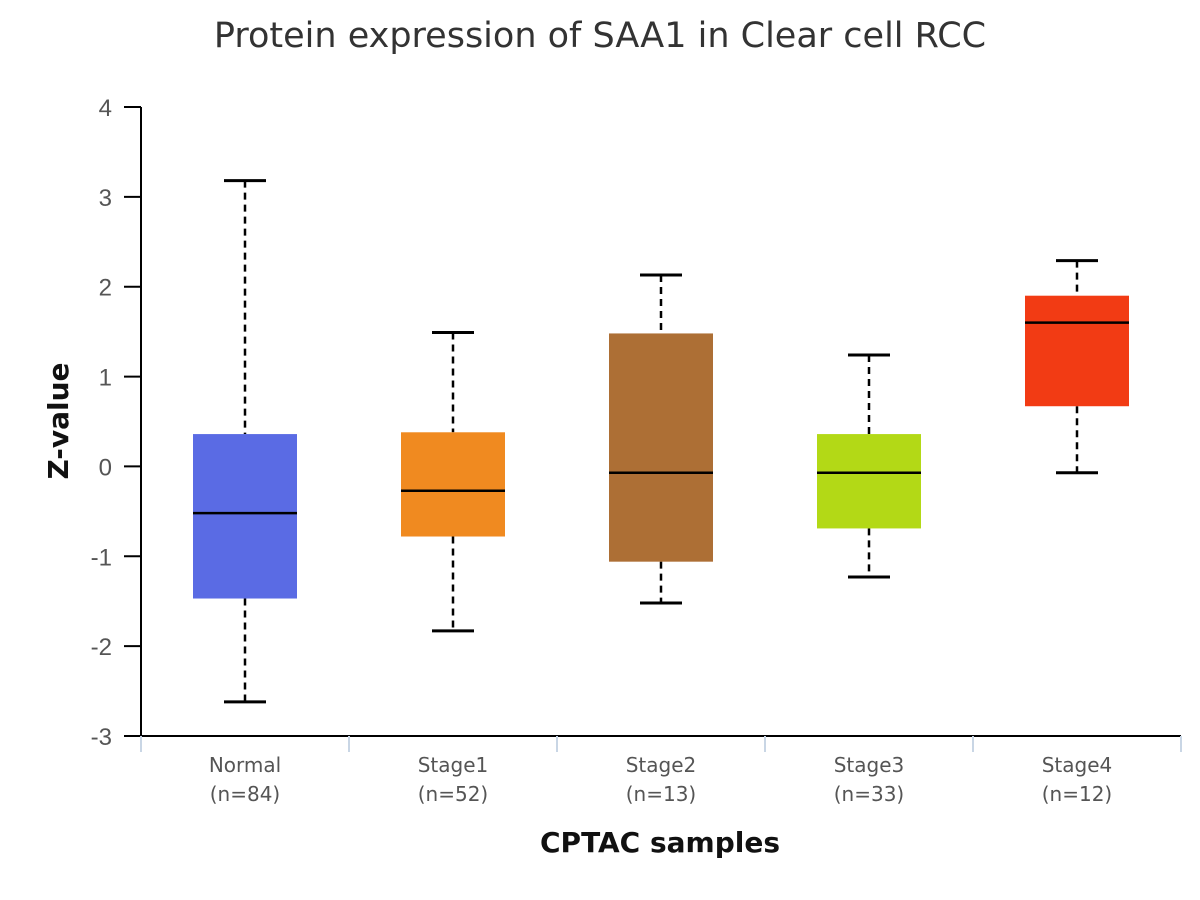 This screenshot has height=900, width=1200. I want to click on x-tick-sample-count: (n=84), so click(245, 794).